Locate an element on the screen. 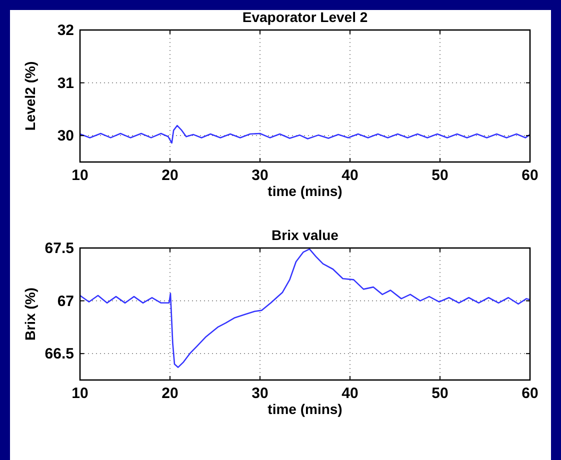 This screenshot has height=460, width=561. y-axis-title: Level2 (%) is located at coordinates (30, 96).